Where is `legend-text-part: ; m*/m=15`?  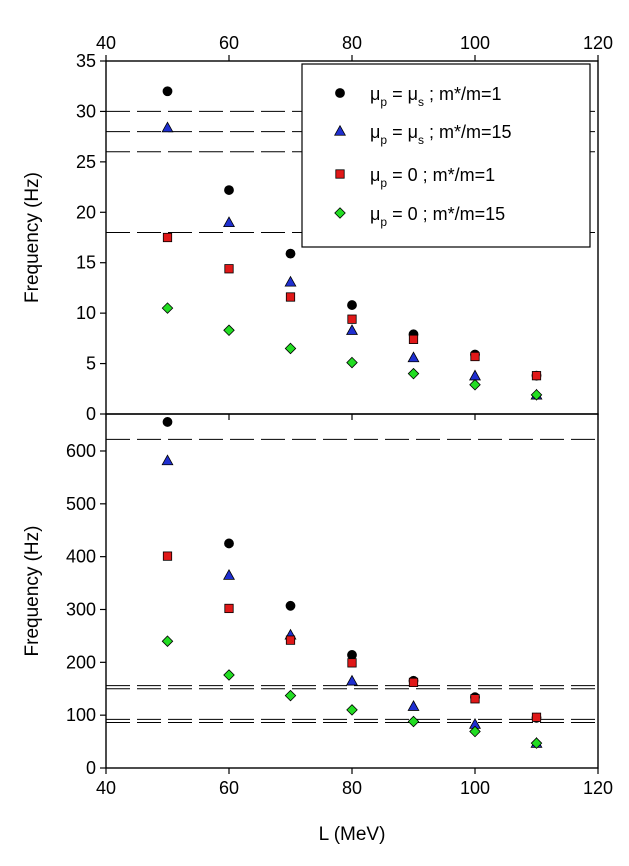 legend-text-part: ; m*/m=15 is located at coordinates (468, 132).